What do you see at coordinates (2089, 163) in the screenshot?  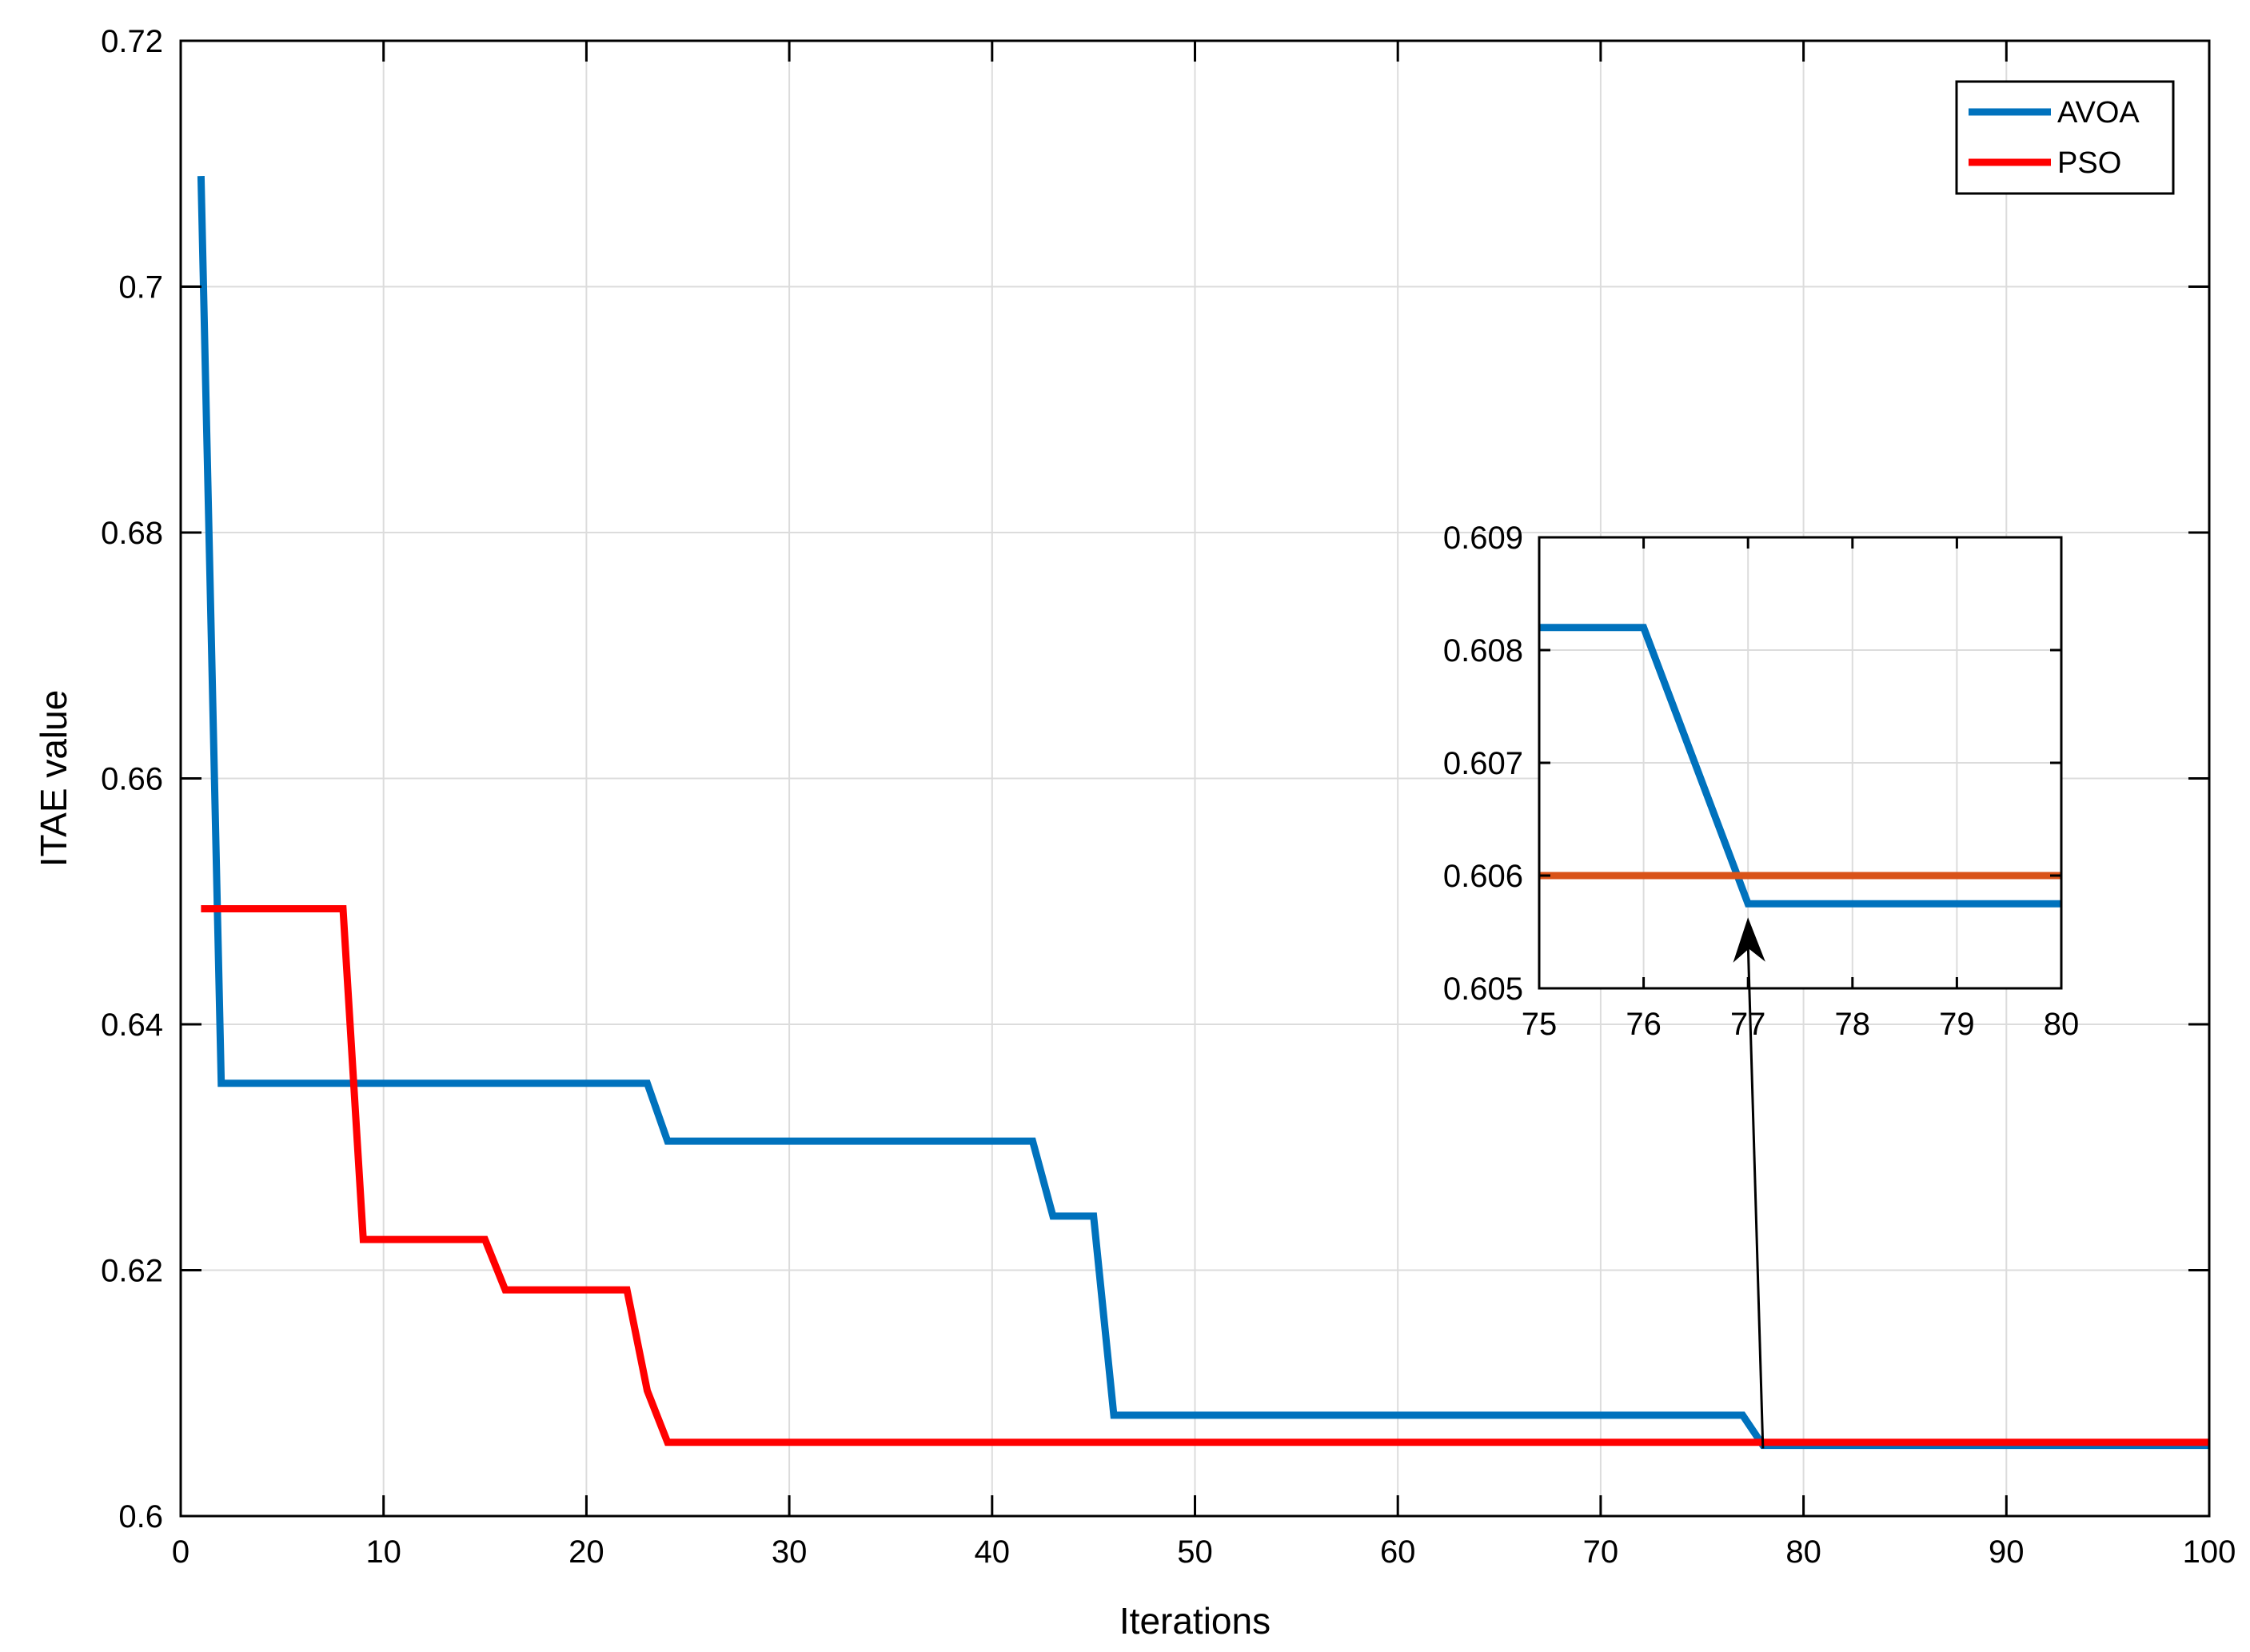 I see `legend-label-pso: PSO` at bounding box center [2089, 163].